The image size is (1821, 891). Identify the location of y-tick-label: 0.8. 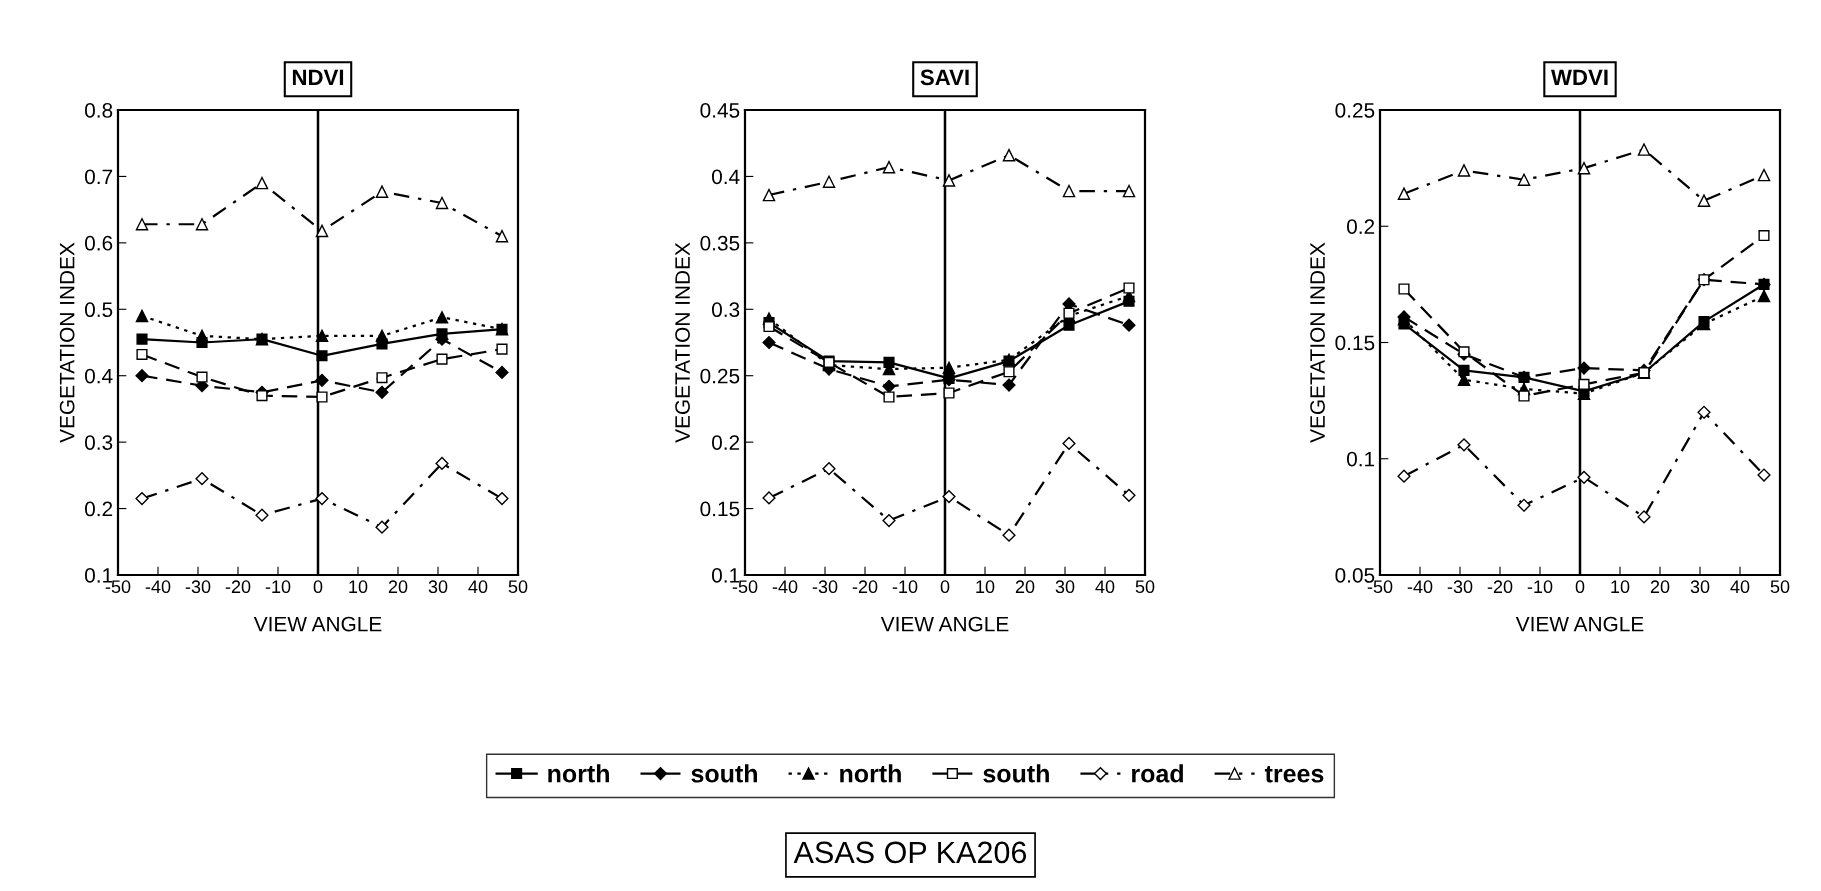
(98, 110).